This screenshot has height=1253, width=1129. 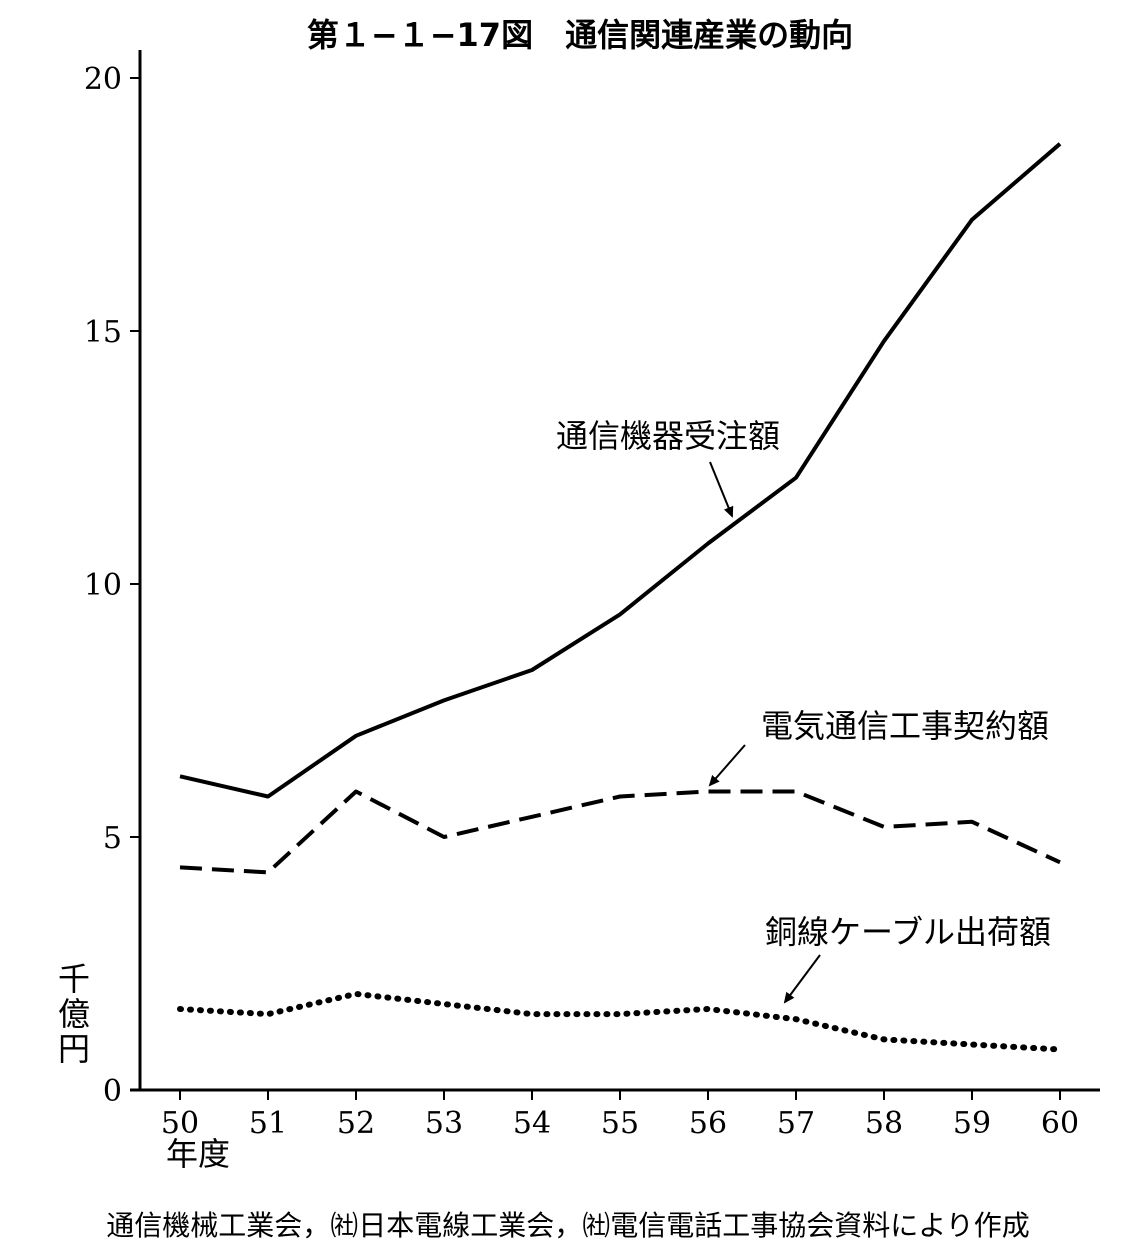 I want to click on chart-title: 第１−１−17図 通信関連産業の動向, so click(x=580, y=35).